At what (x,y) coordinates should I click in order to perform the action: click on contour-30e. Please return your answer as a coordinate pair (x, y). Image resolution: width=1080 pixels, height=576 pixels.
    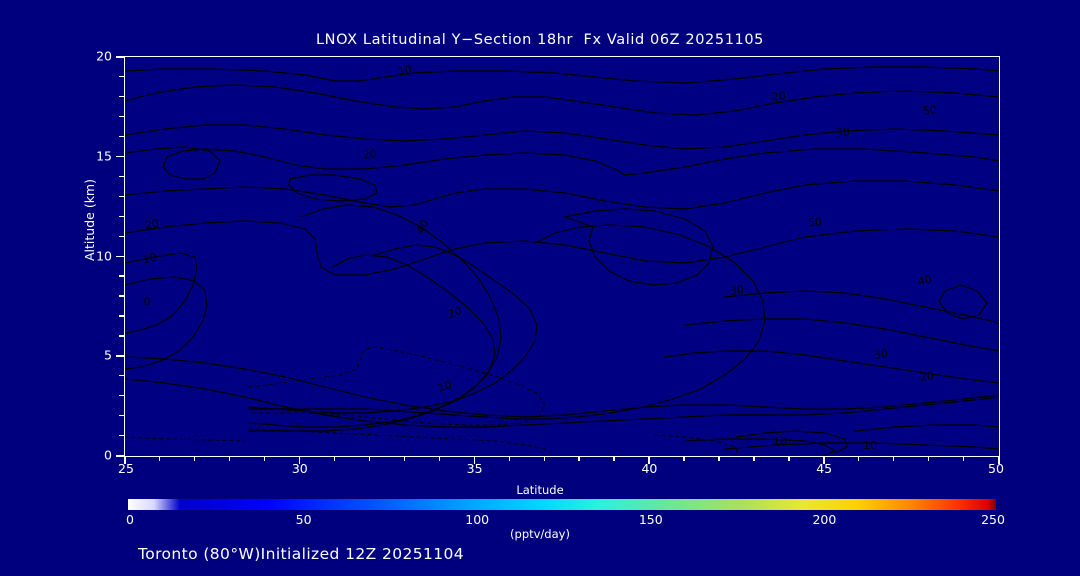
    Looking at the image, I should click on (831, 367).